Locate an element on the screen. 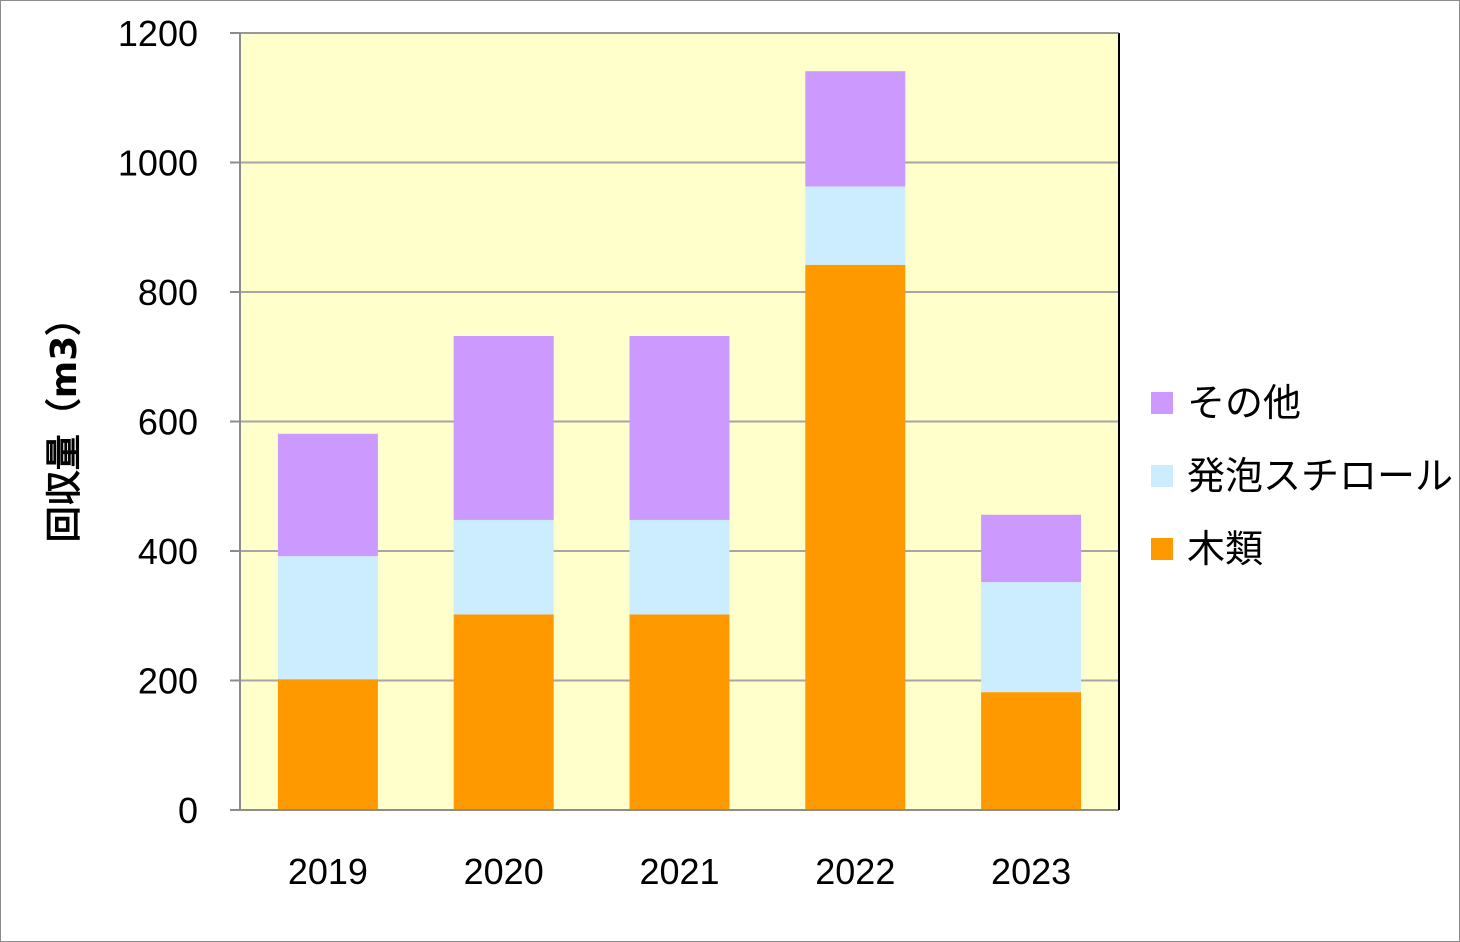 This screenshot has height=942, width=1460. x-tick-label: 2023 is located at coordinates (1031, 871).